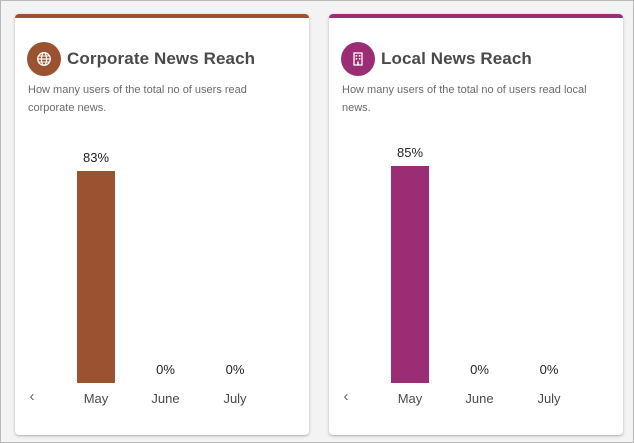 This screenshot has width=634, height=443. What do you see at coordinates (456, 58) in the screenshot?
I see `card-title: Local News Reach` at bounding box center [456, 58].